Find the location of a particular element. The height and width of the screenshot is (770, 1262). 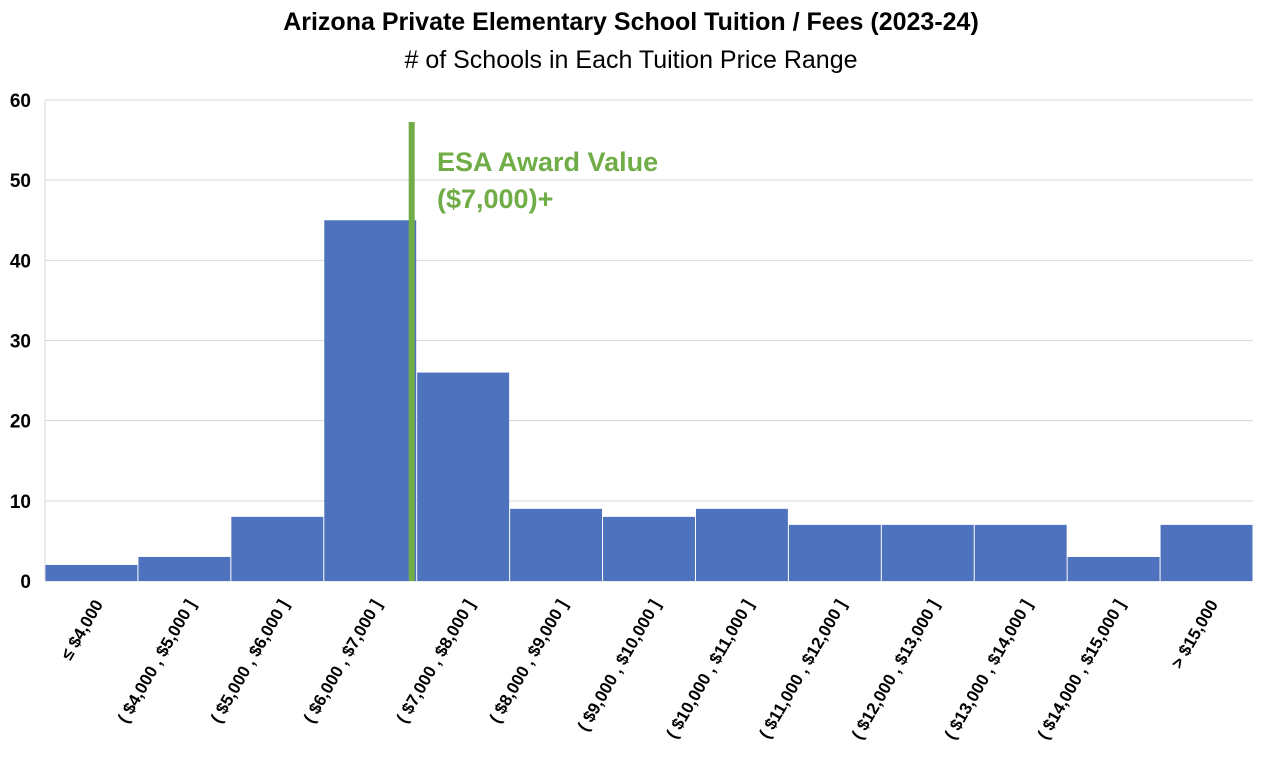

x-tick-label: ( $10,000 , $11,000 ] is located at coordinates (709, 669).